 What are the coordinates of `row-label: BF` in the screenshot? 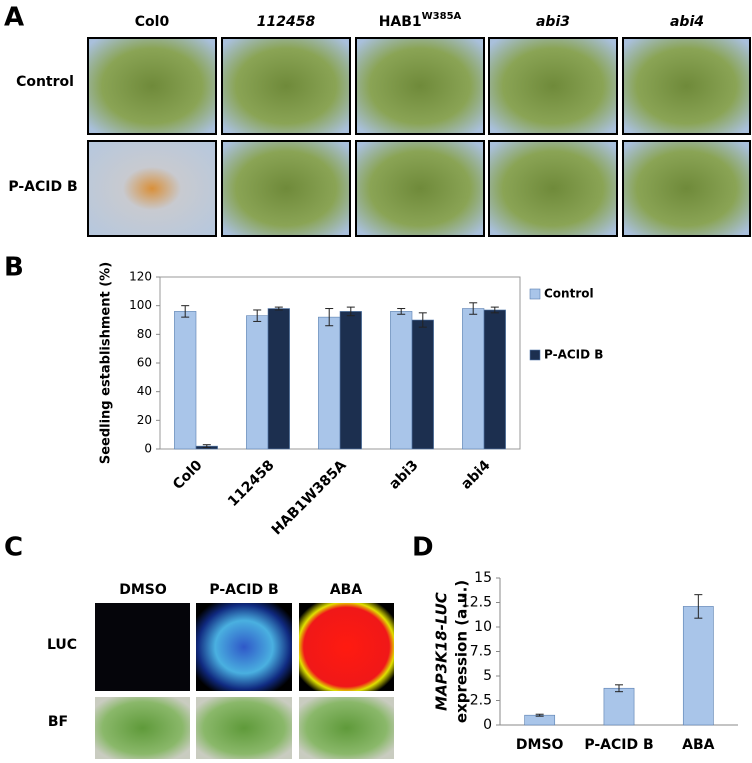 It's located at (58, 722).